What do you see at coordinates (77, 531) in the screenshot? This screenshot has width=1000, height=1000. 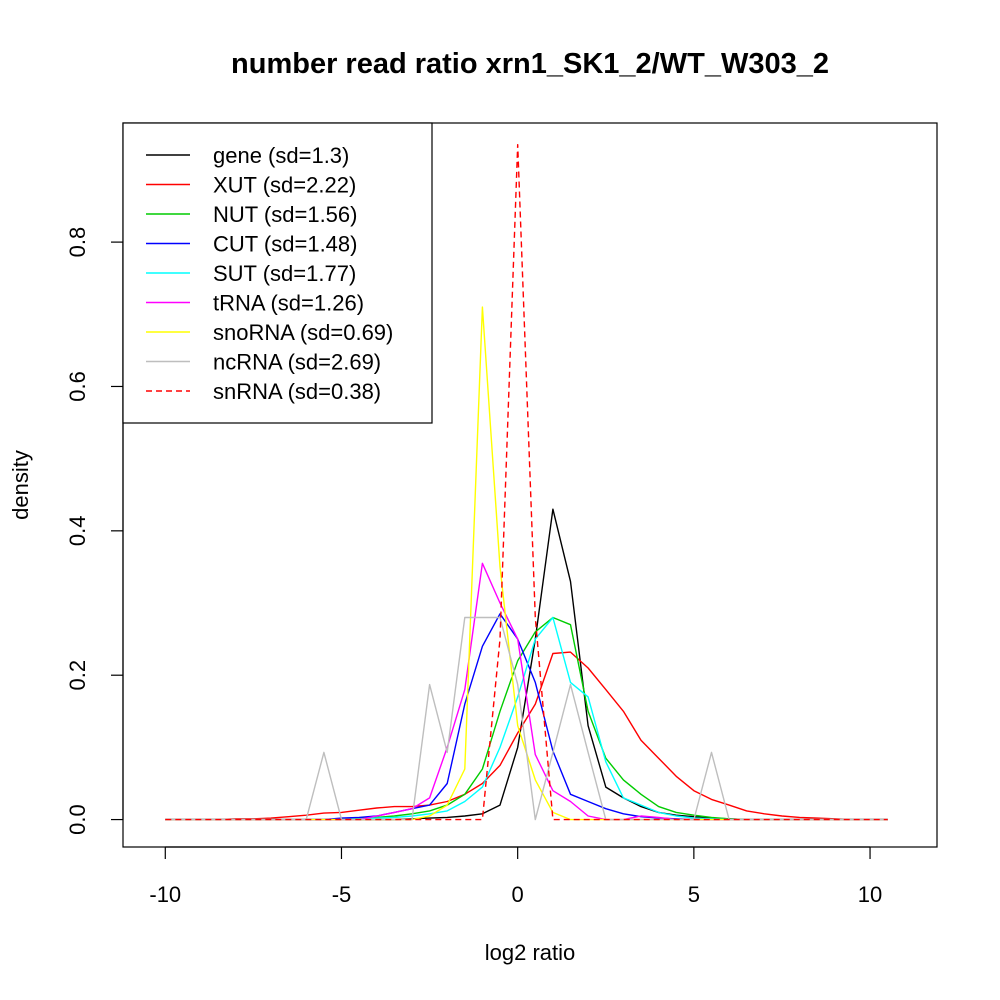 I see `y-tick-label: 0.4` at bounding box center [77, 531].